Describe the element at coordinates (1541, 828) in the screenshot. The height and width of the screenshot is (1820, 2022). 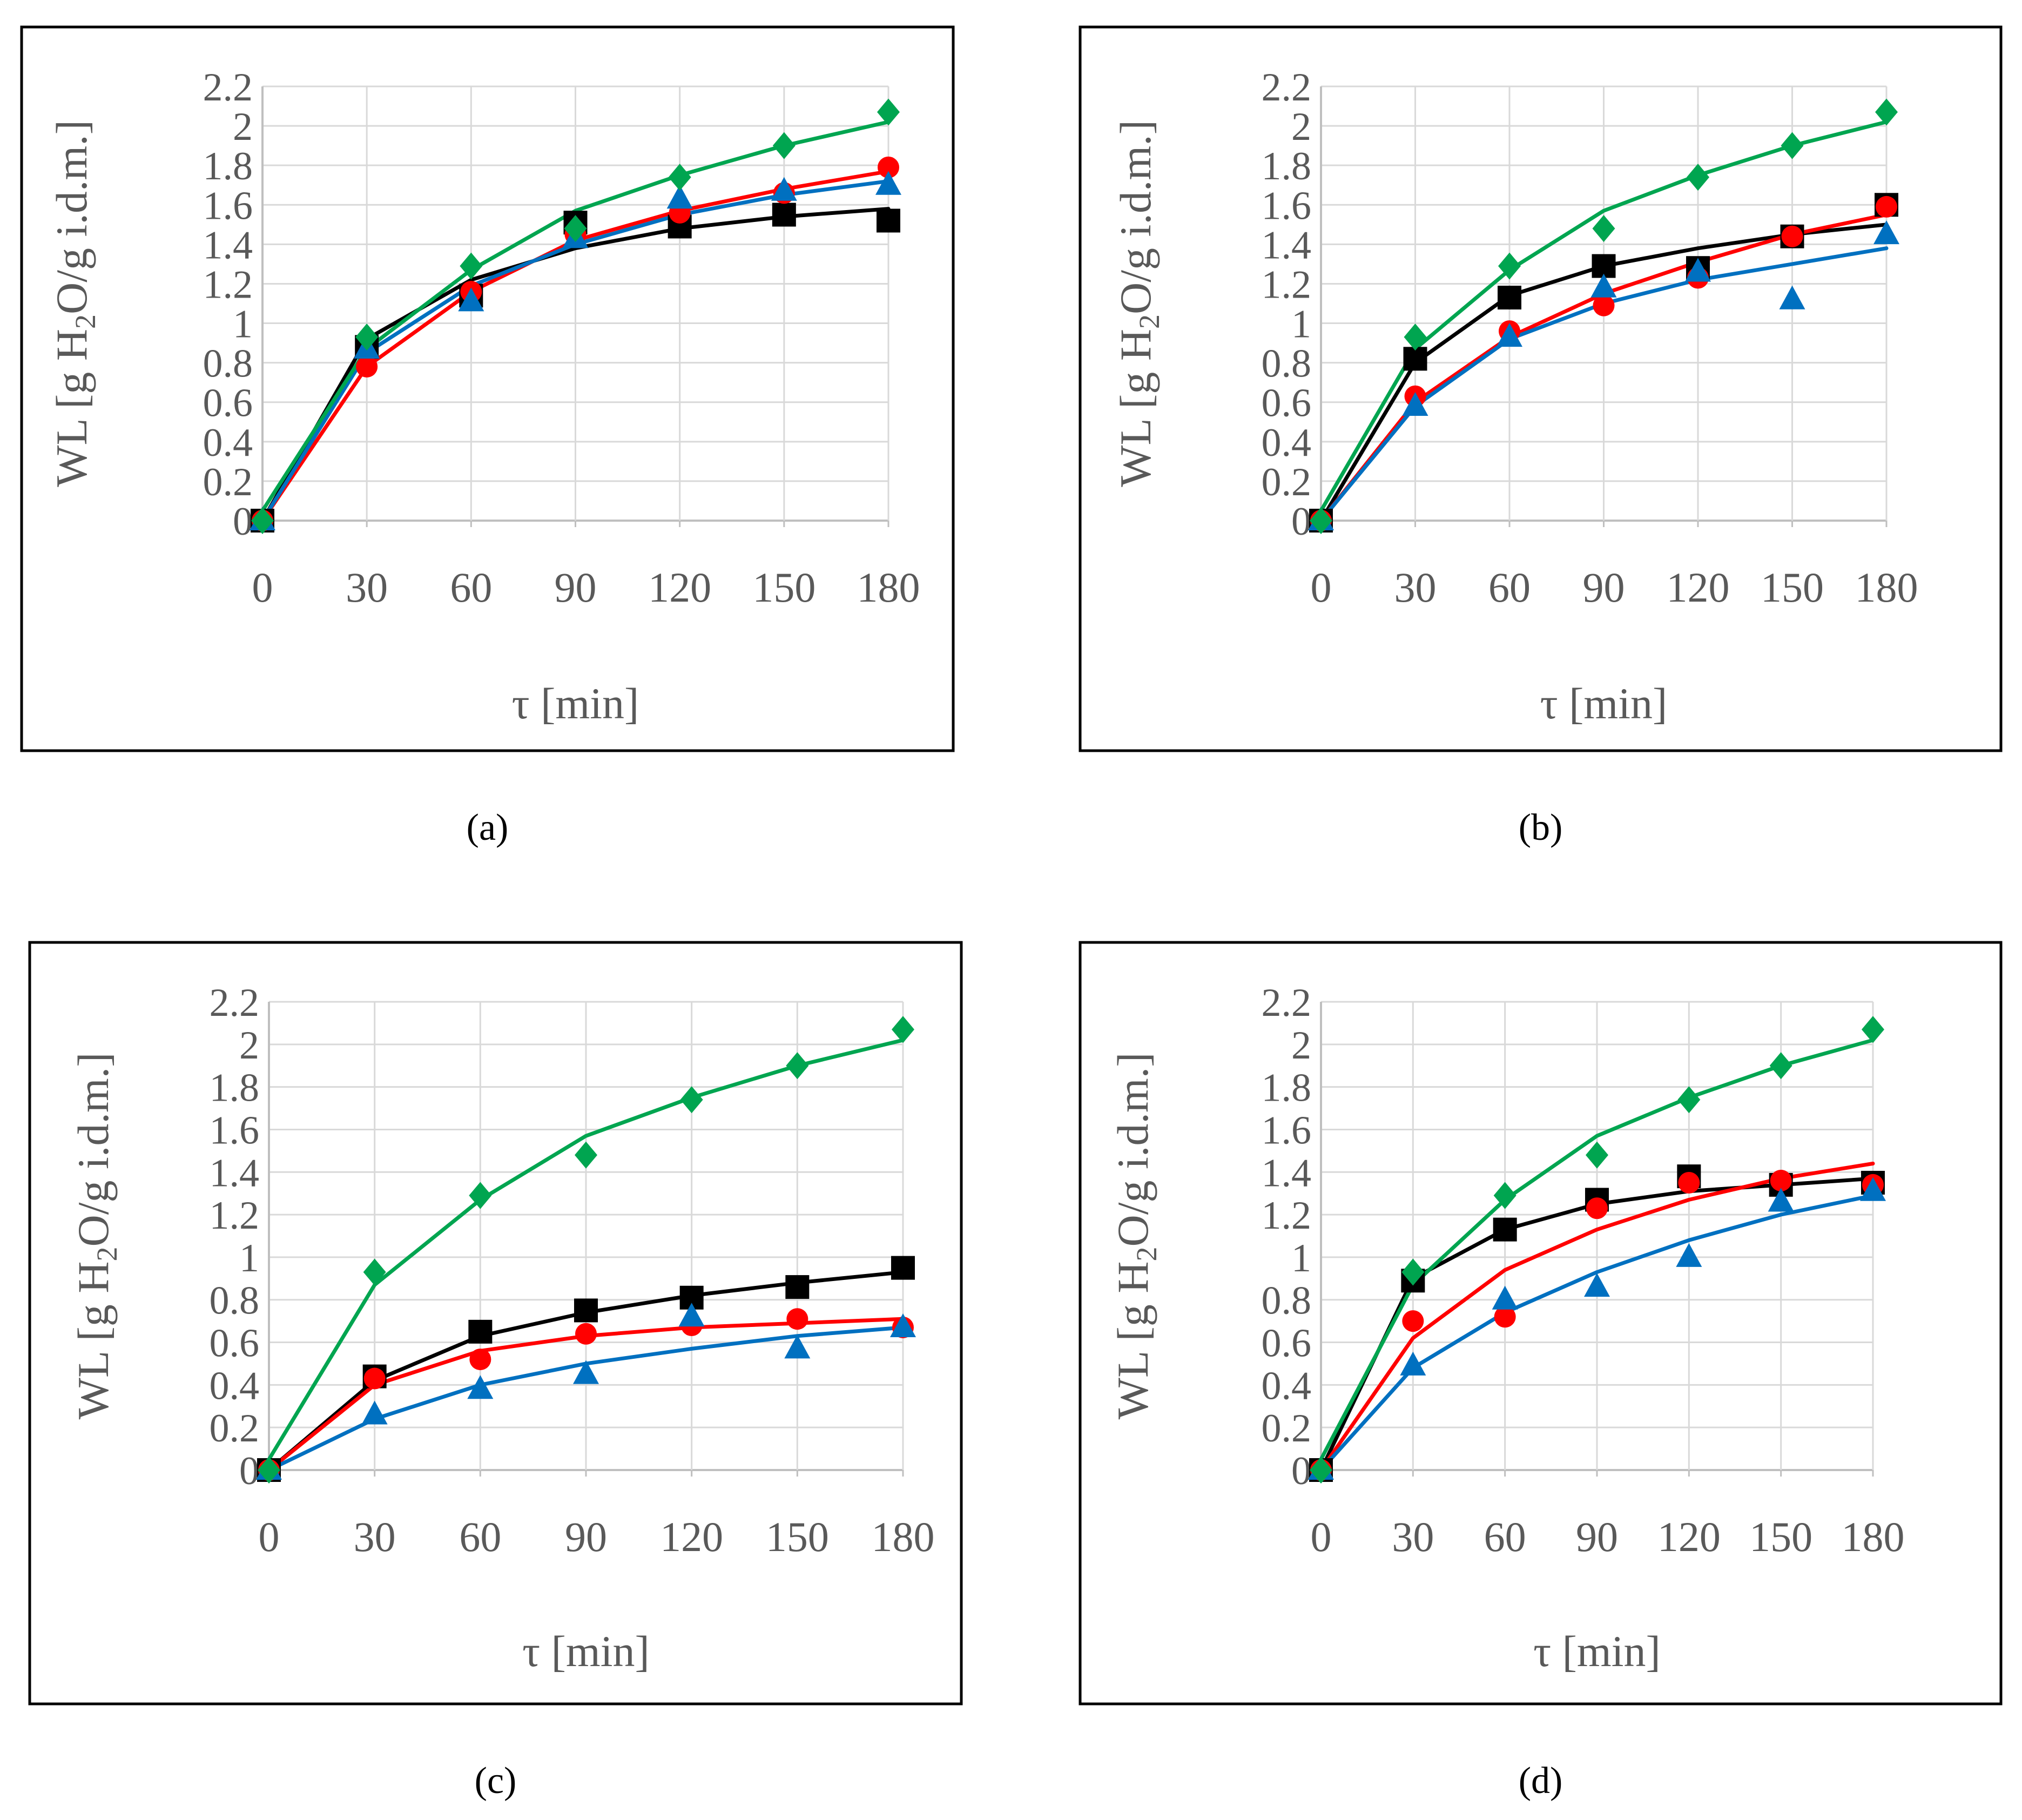
I see `panel-caption: (b)` at that location.